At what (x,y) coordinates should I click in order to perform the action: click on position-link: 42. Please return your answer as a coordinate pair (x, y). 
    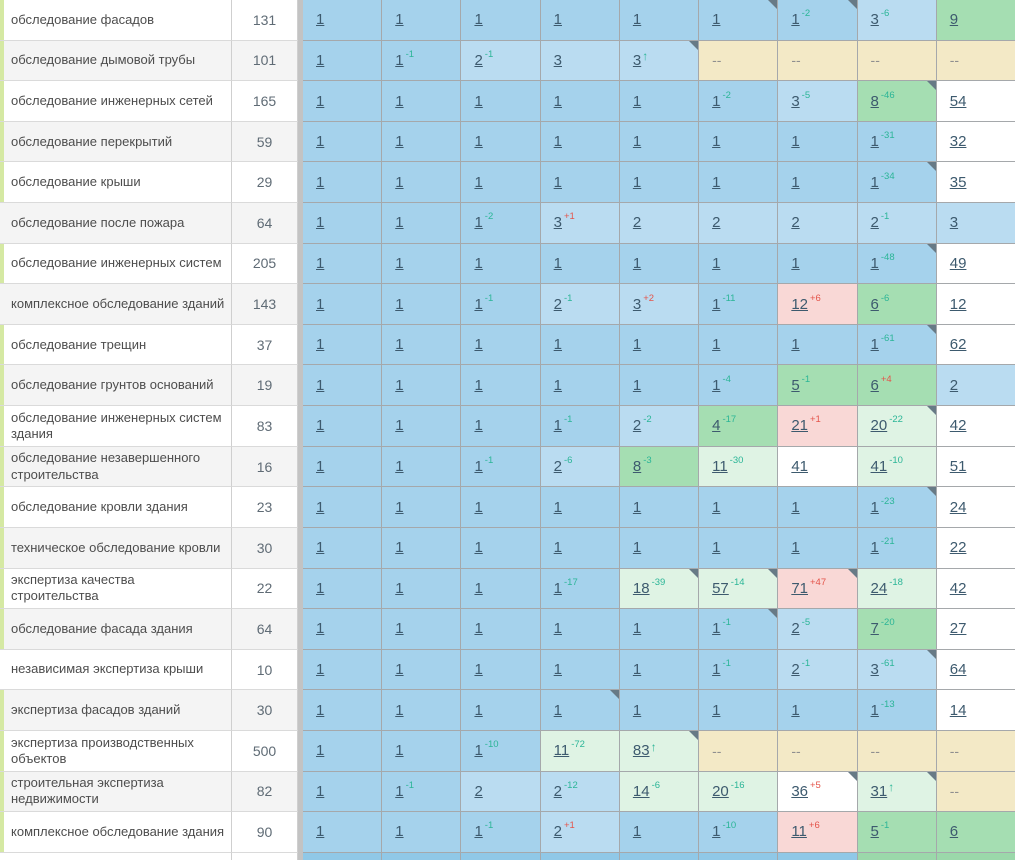
    Looking at the image, I should click on (958, 588).